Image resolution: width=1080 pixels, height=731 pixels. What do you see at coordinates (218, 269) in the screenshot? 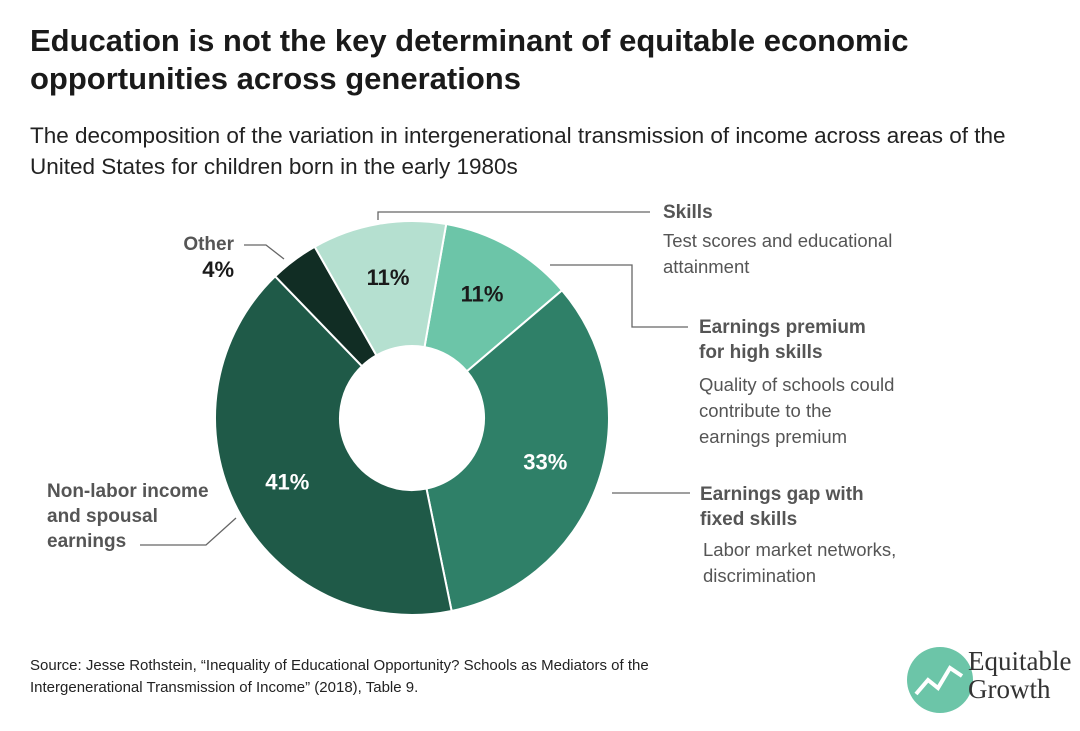
I see `value-label: 4%` at bounding box center [218, 269].